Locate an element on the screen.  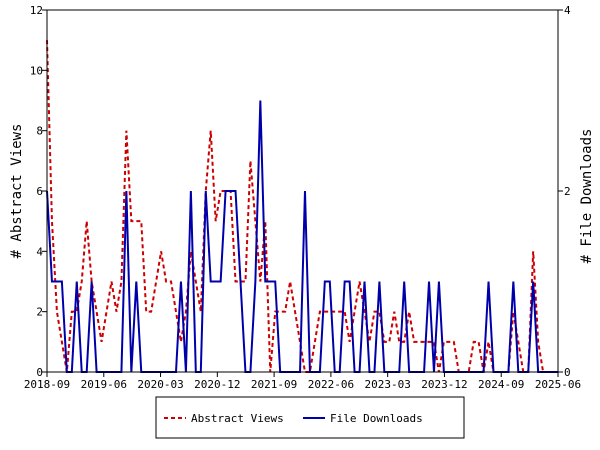
x-tick-label: 2023-03 is located at coordinates (387, 384).